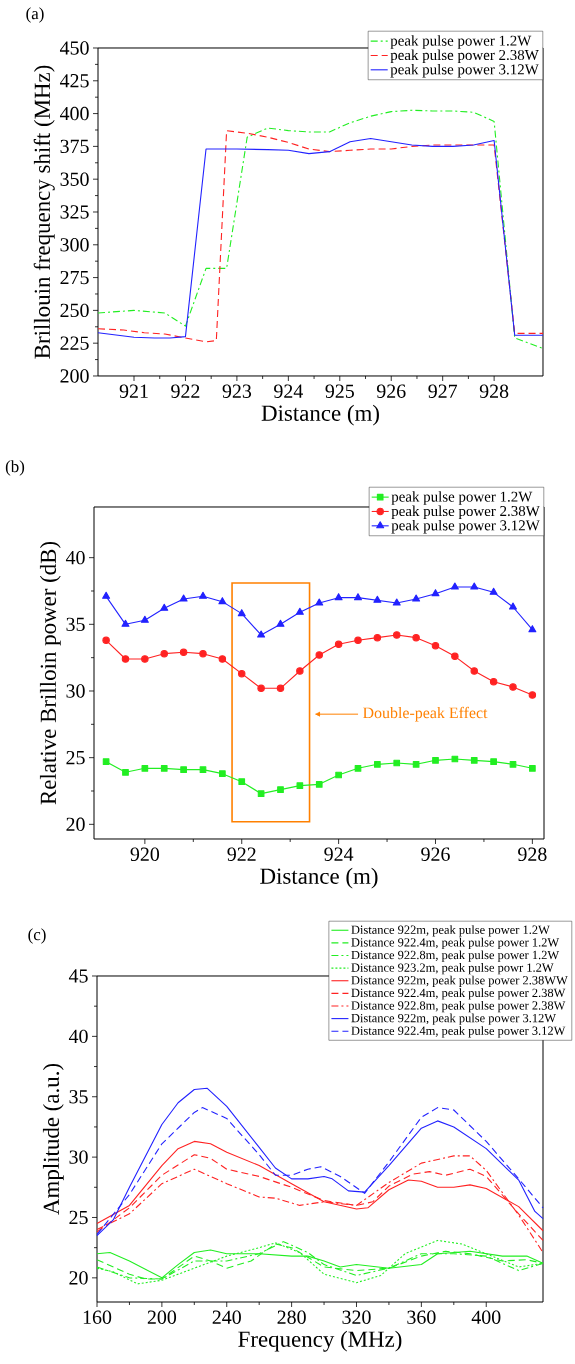 This screenshot has height=1364, width=575. I want to click on x-tick-label: 920, so click(145, 854).